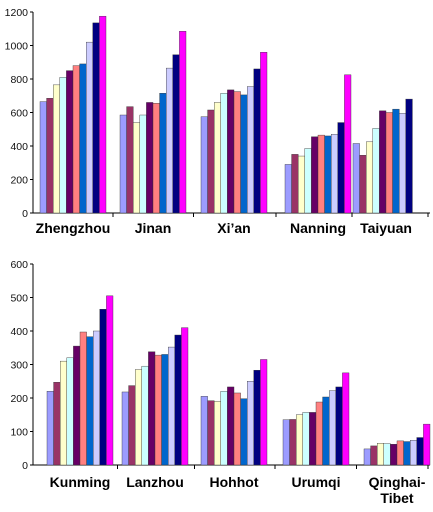  What do you see at coordinates (316, 482) in the screenshot?
I see `x-category-label: Urumqi` at bounding box center [316, 482].